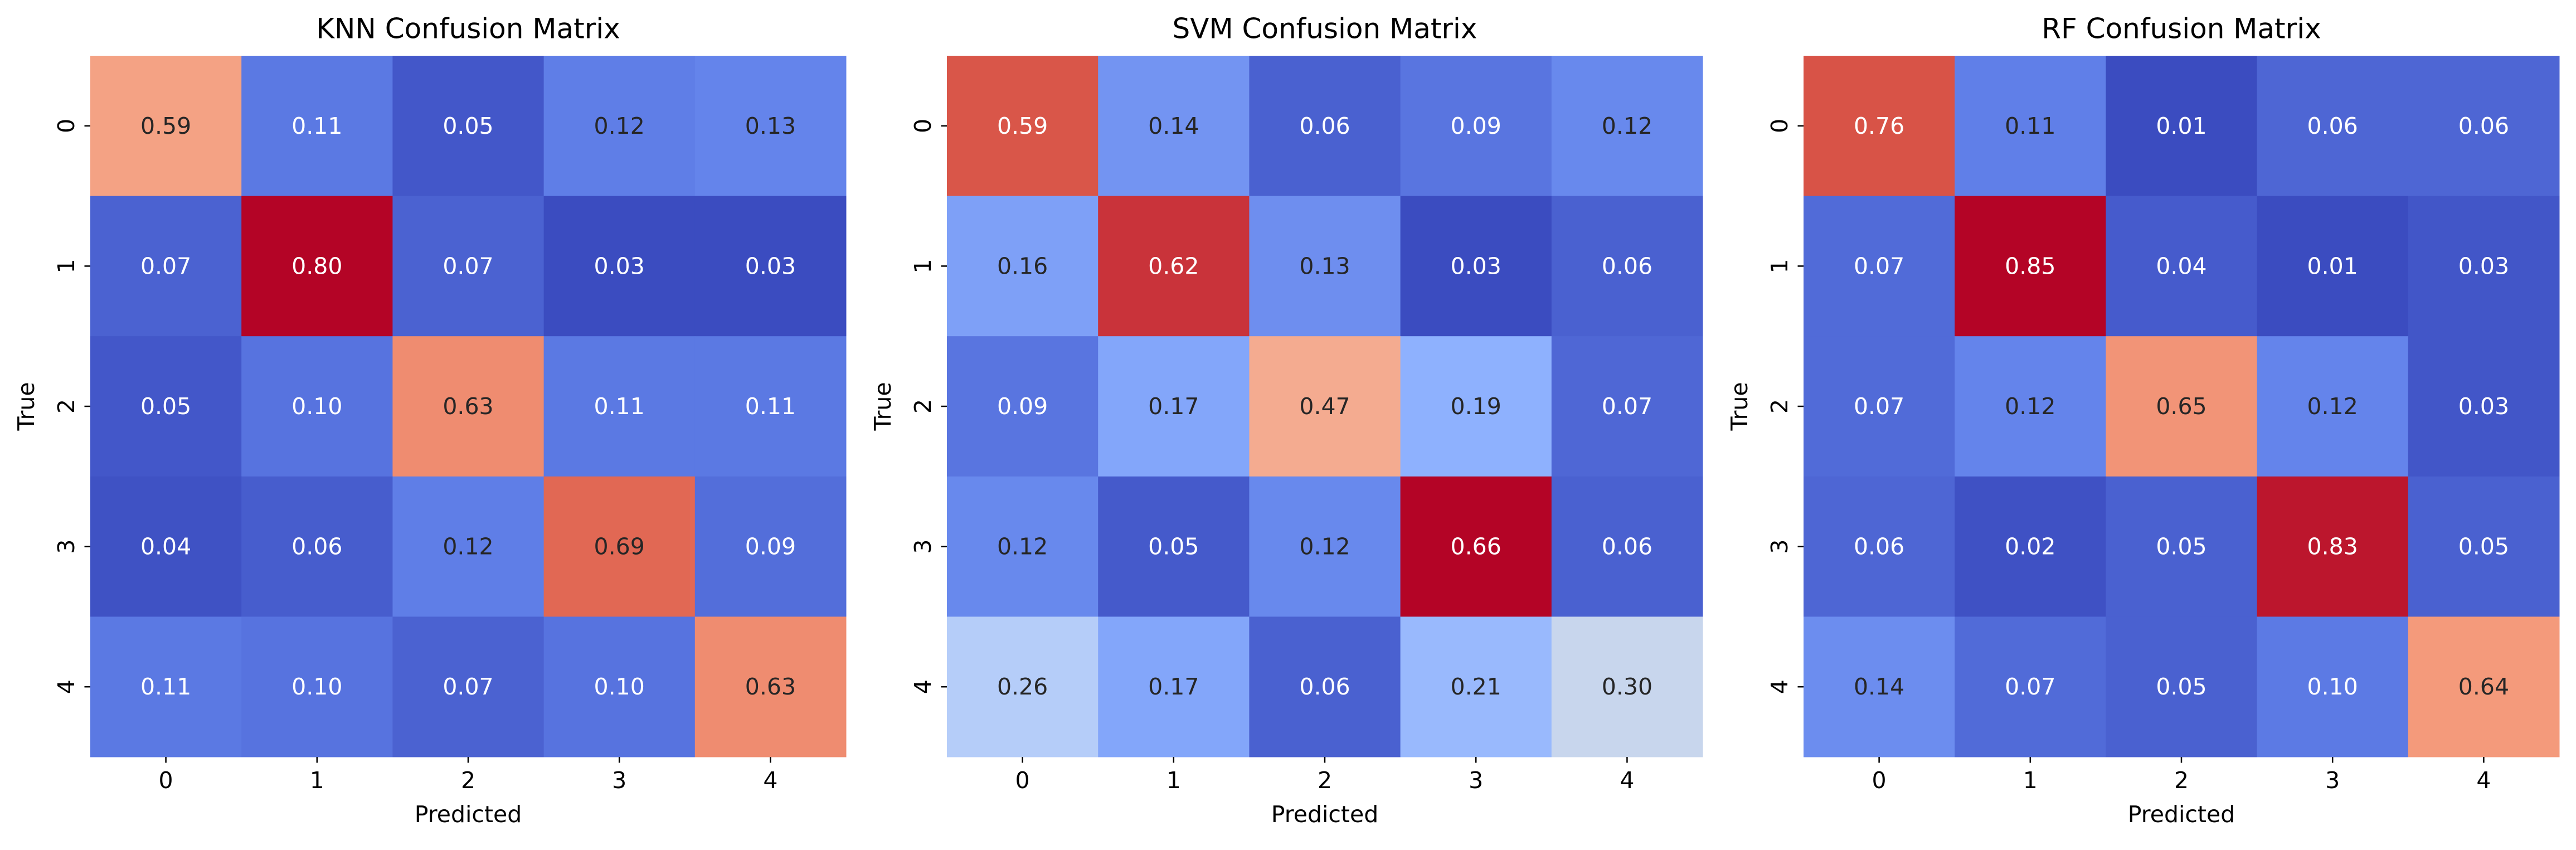 The width and height of the screenshot is (2576, 850). Describe the element at coordinates (2030, 265) in the screenshot. I see `cell-value-label: 0.85` at that location.